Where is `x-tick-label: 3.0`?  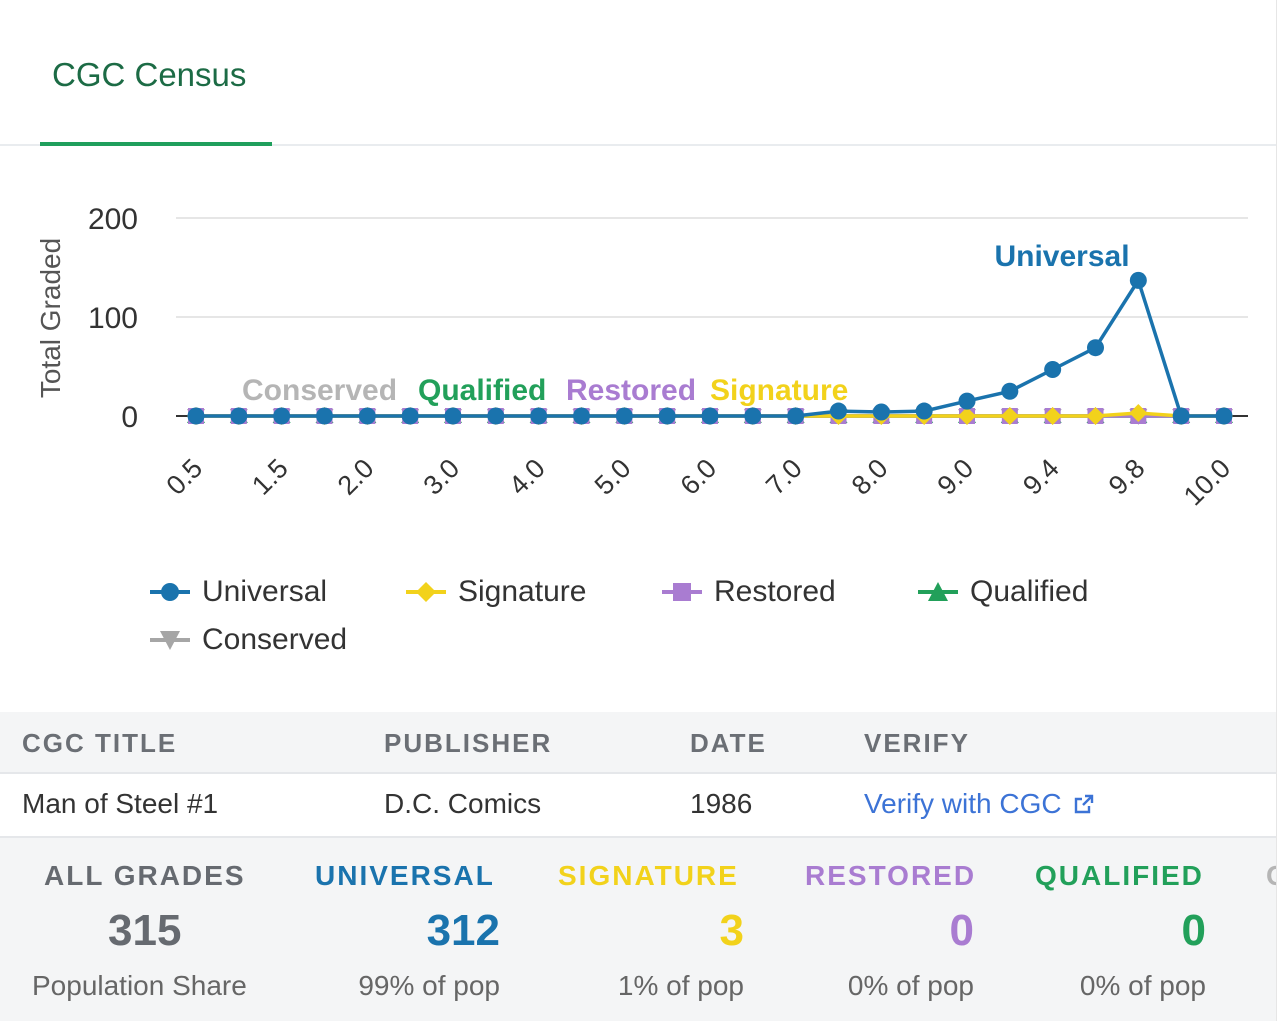
x-tick-label: 3.0 is located at coordinates (441, 477).